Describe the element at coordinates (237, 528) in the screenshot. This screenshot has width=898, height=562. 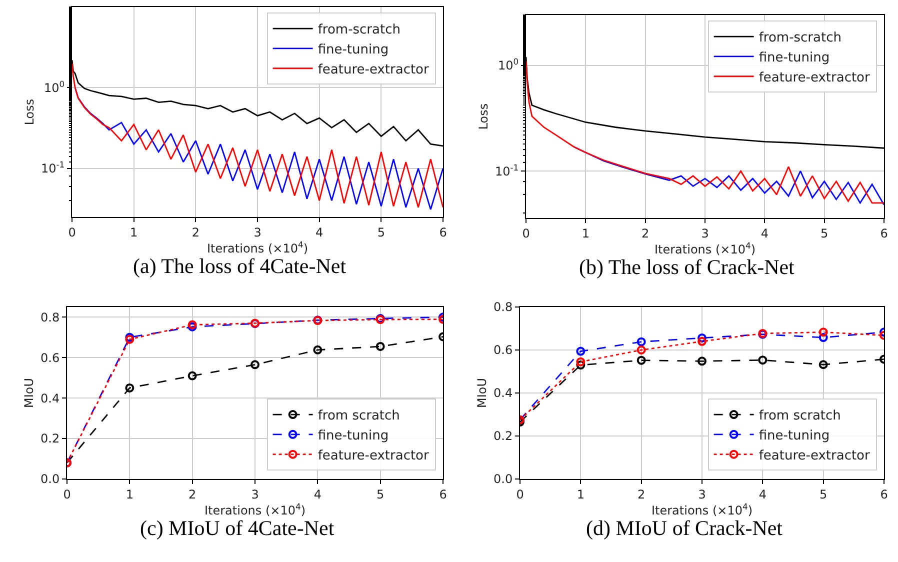
I see `text: (c) MIoU of 4Cate-Net` at that location.